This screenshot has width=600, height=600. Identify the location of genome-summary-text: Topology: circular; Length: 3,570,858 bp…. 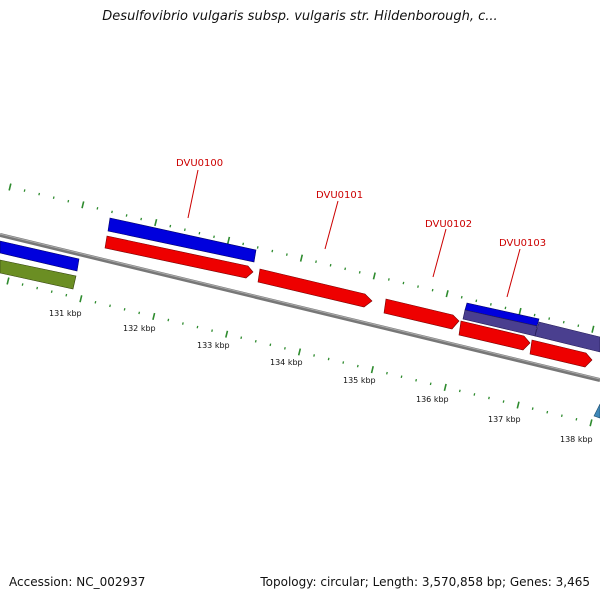
(425, 582).